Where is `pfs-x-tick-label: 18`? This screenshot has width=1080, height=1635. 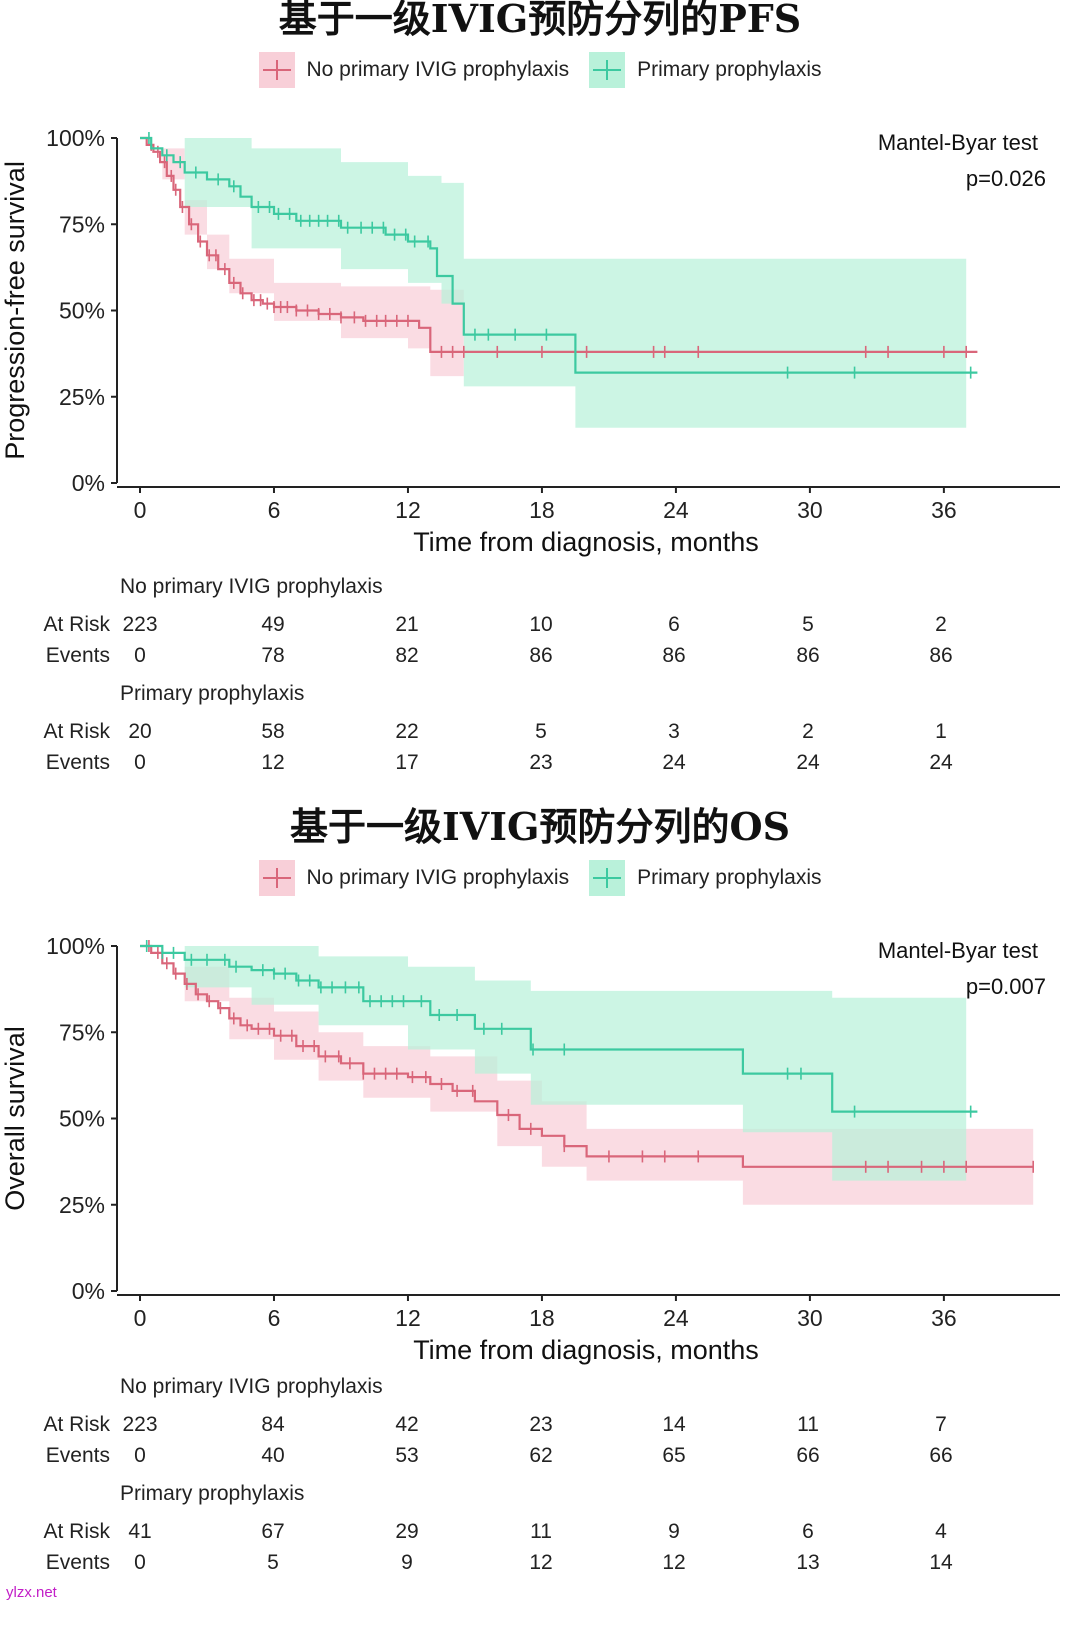
pfs-x-tick-label: 18 is located at coordinates (542, 510).